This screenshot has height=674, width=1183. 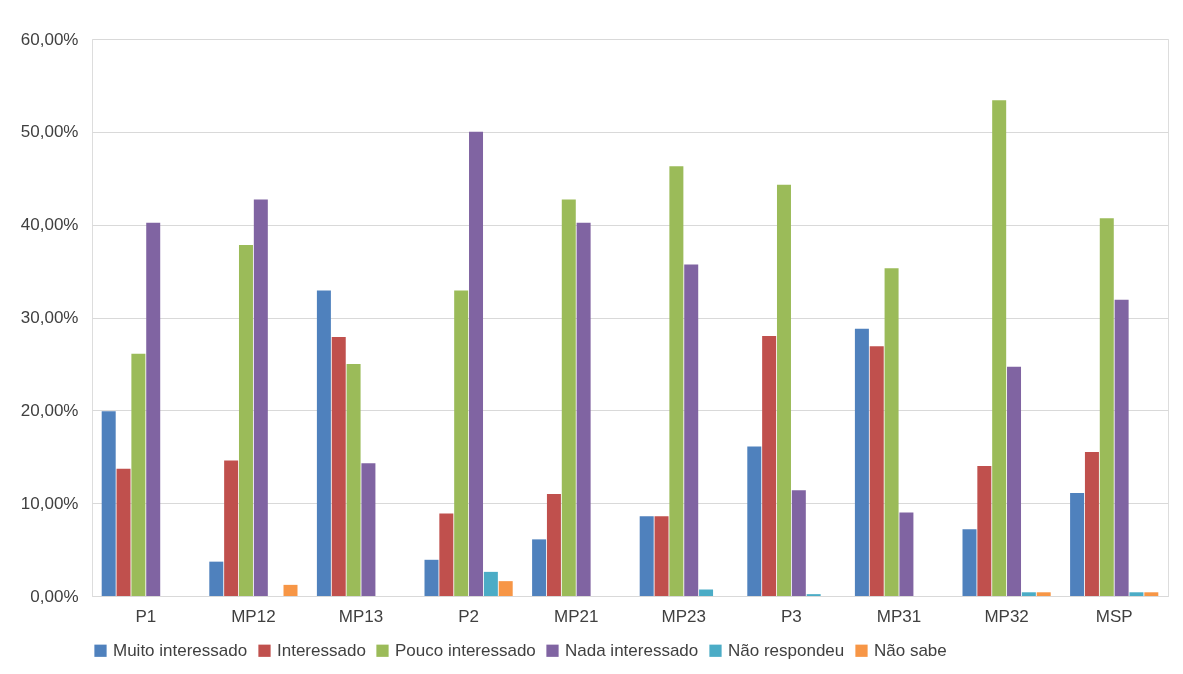 What do you see at coordinates (49, 225) in the screenshot?
I see `y-tick-label: 40,00%` at bounding box center [49, 225].